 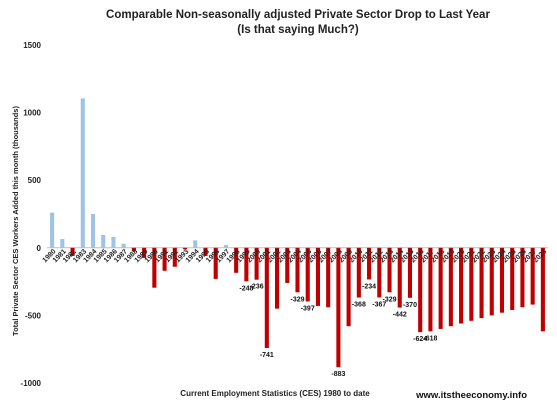 I want to click on bar-2004, so click(x=297, y=270).